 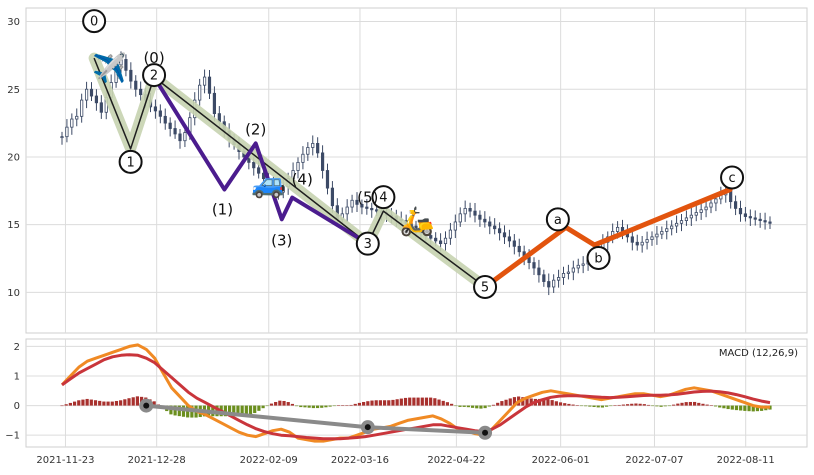 I want to click on wave-label-3: 3, so click(x=368, y=244).